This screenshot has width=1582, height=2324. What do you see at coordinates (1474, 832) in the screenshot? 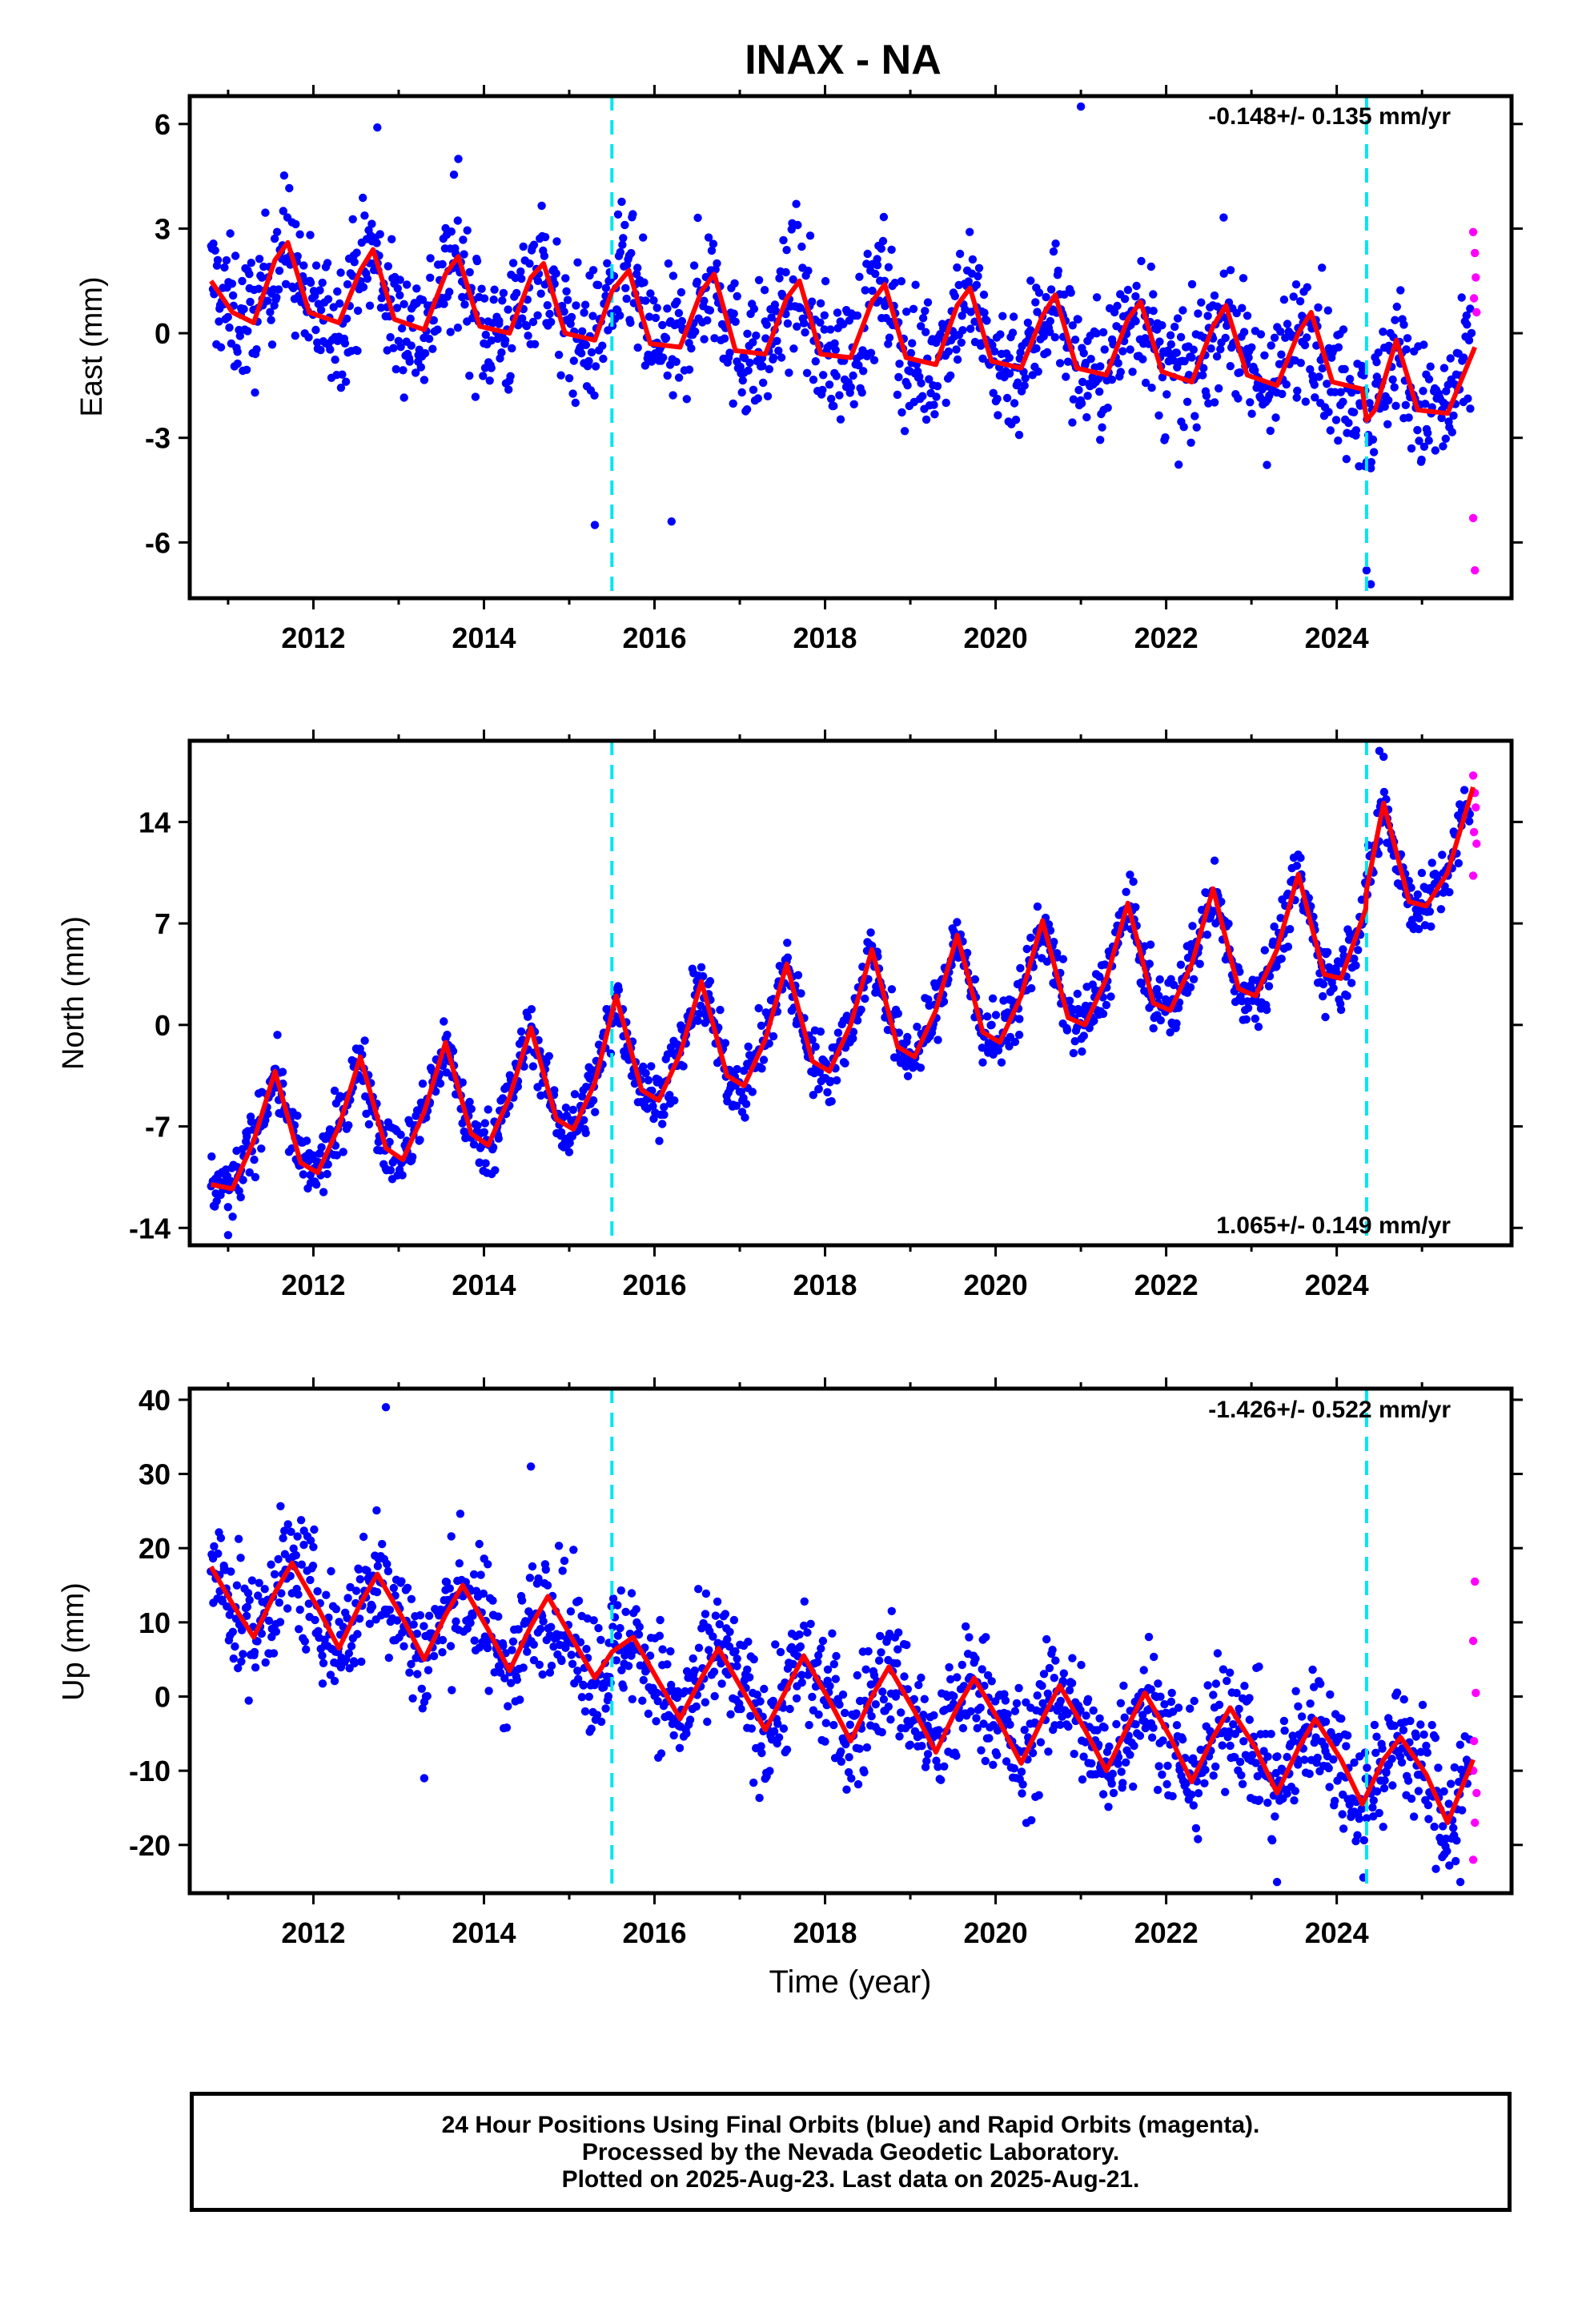
I see `rapid-orbit-point` at bounding box center [1474, 832].